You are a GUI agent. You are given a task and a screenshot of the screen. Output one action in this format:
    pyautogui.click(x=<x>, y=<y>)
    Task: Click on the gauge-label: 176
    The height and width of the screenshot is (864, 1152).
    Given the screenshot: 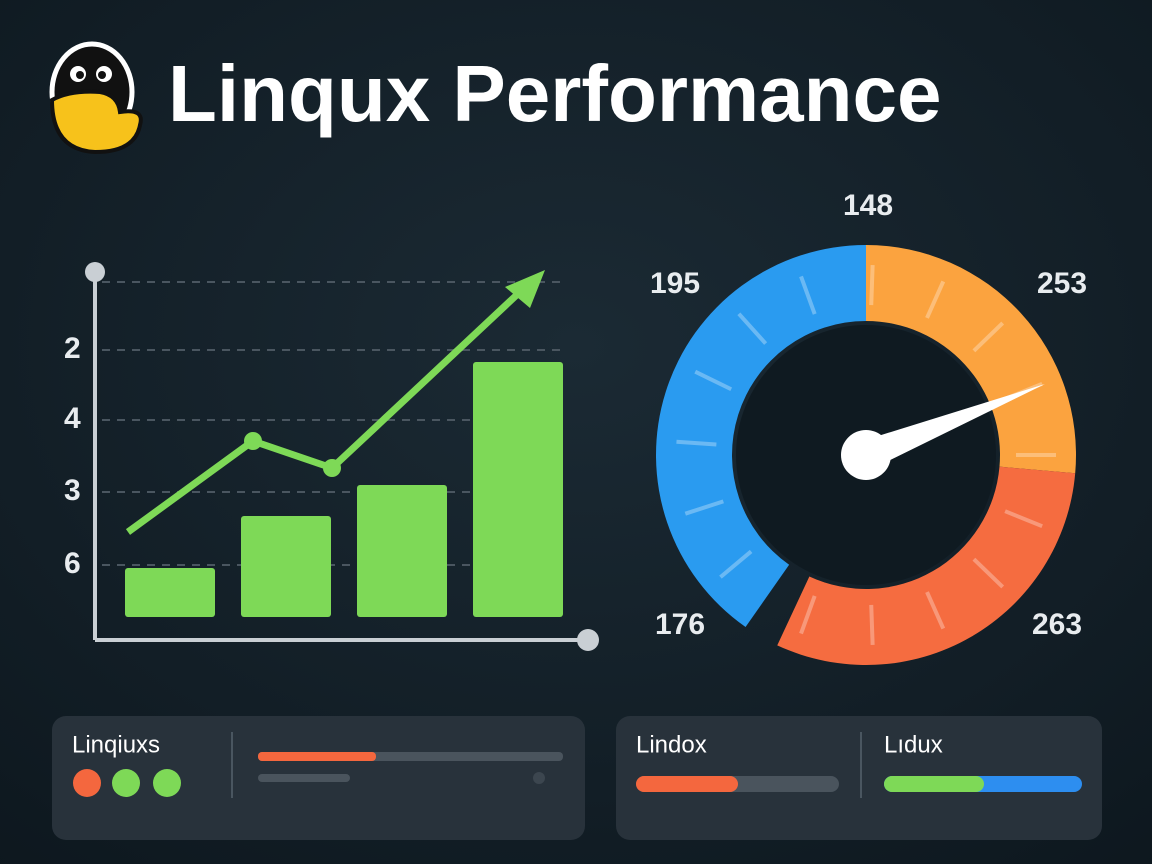 What is the action you would take?
    pyautogui.click(x=680, y=624)
    